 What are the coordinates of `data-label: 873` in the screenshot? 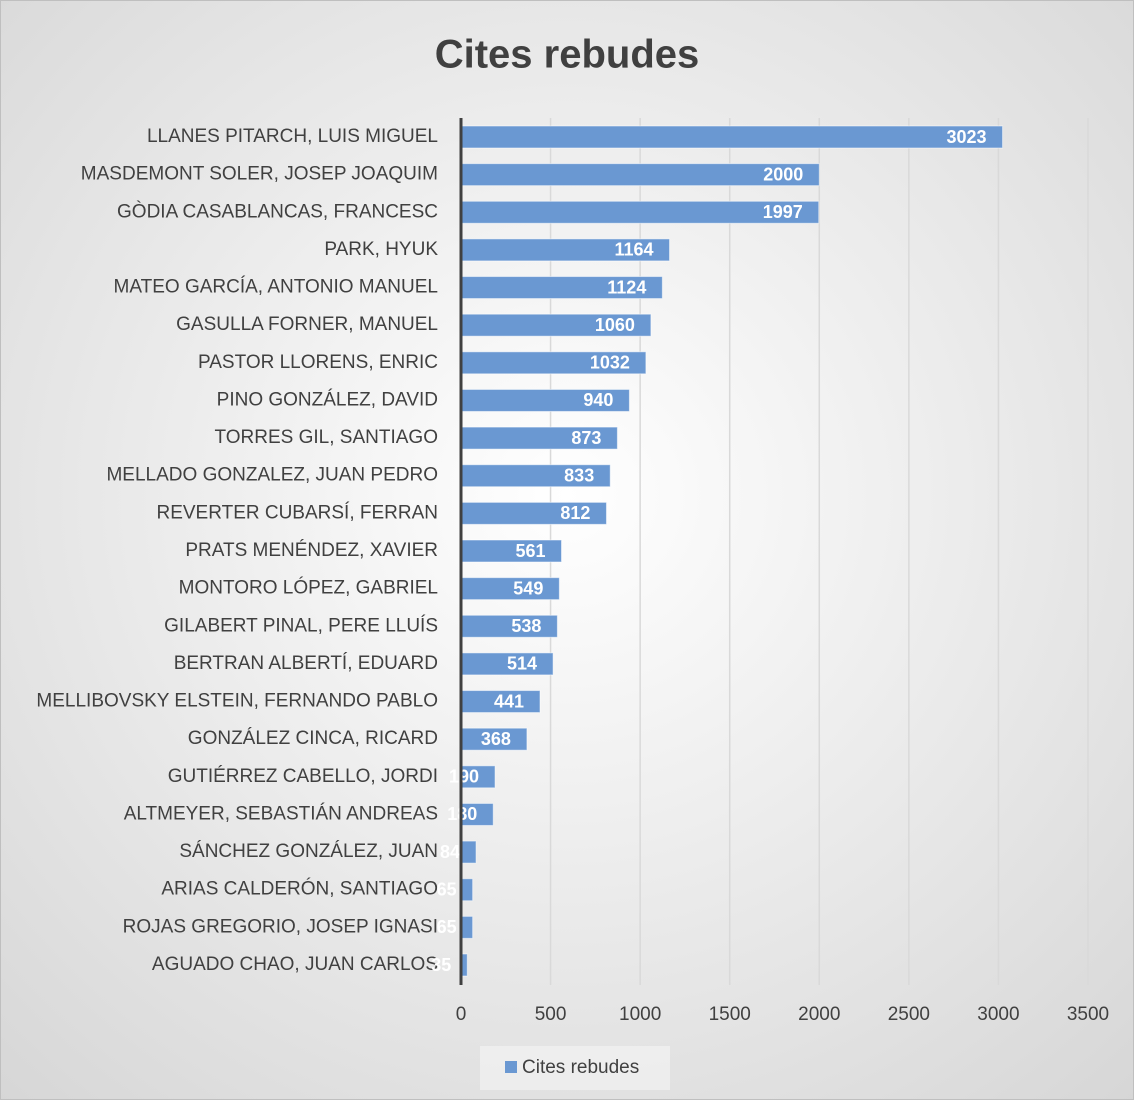 It's located at (586, 438).